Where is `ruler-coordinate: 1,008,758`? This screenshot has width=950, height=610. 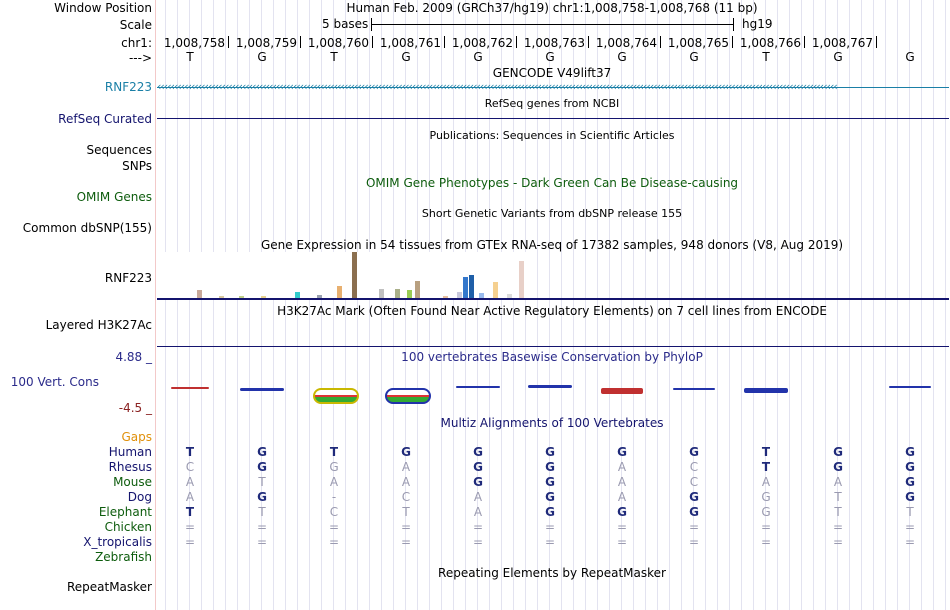
ruler-coordinate: 1,008,758 is located at coordinates (194, 43).